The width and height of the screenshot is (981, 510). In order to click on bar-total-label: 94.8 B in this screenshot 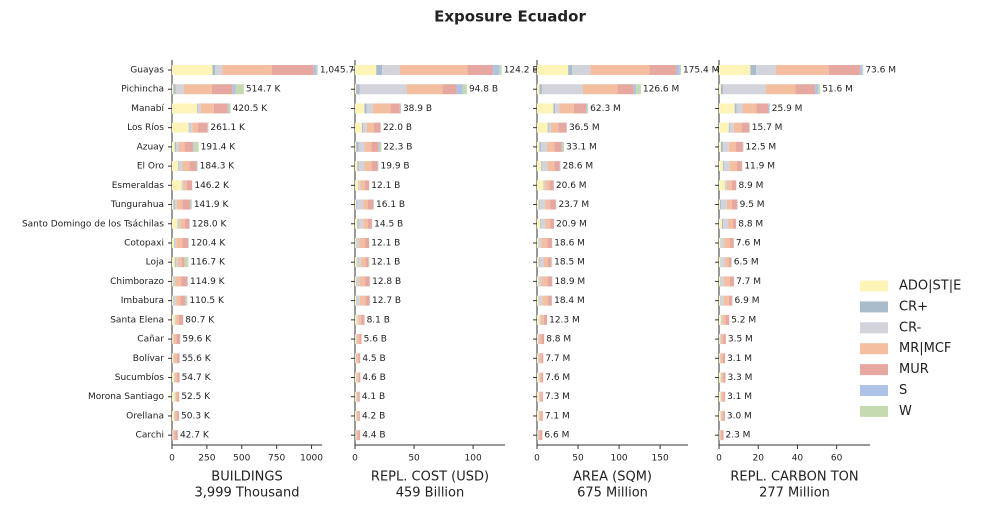, I will do `click(483, 90)`.